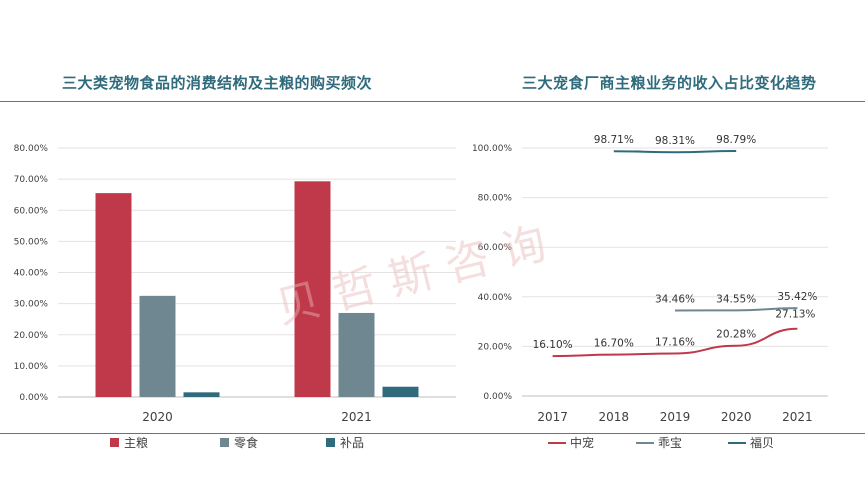 The height and width of the screenshot is (487, 865). What do you see at coordinates (495, 199) in the screenshot?
I see `line-y-tick-label: 80.00%` at bounding box center [495, 199].